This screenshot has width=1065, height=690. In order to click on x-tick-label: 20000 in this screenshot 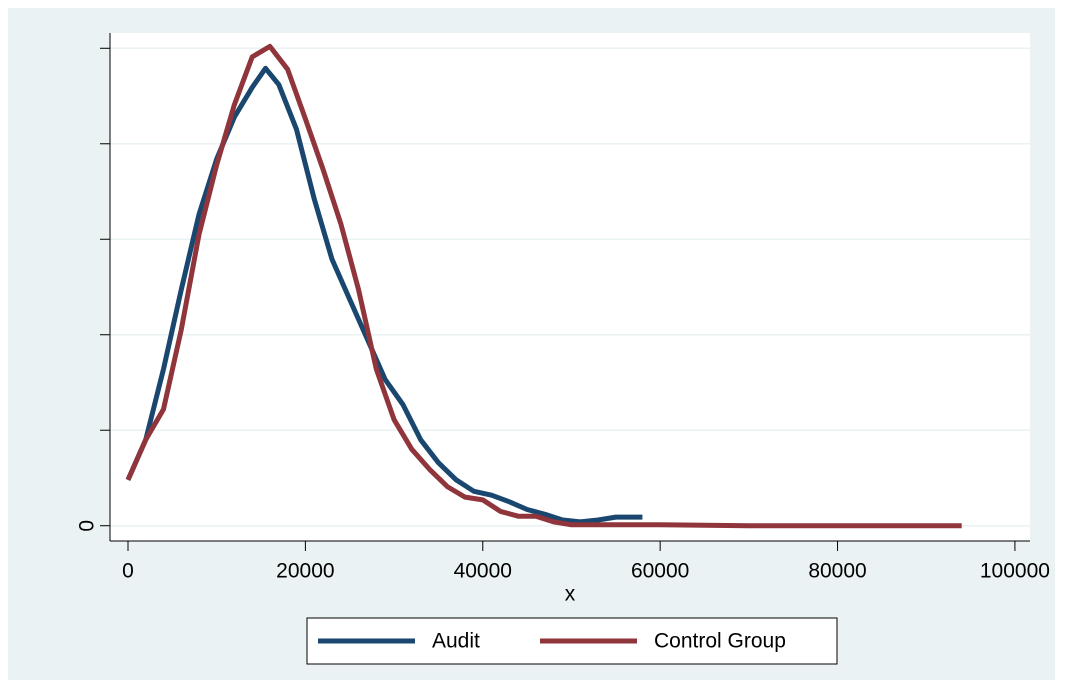, I will do `click(305, 571)`.